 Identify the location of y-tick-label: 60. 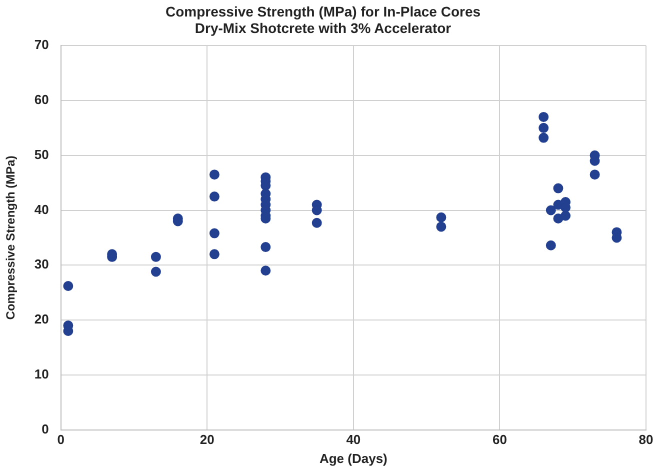
(41, 100).